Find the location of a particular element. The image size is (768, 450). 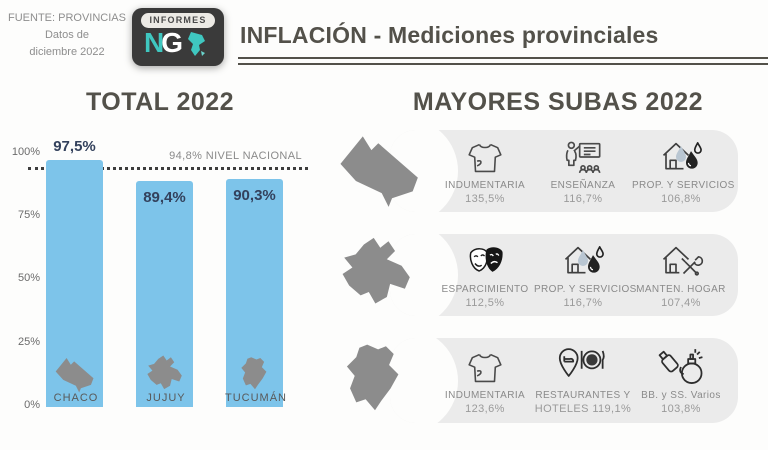

informes-ng-logo: INFORMES N G is located at coordinates (178, 37).